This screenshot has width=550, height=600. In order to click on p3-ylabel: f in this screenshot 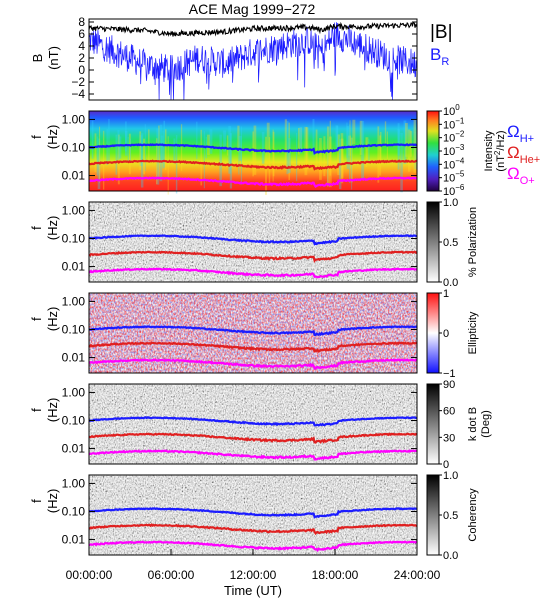, I will do `click(36, 228)`.